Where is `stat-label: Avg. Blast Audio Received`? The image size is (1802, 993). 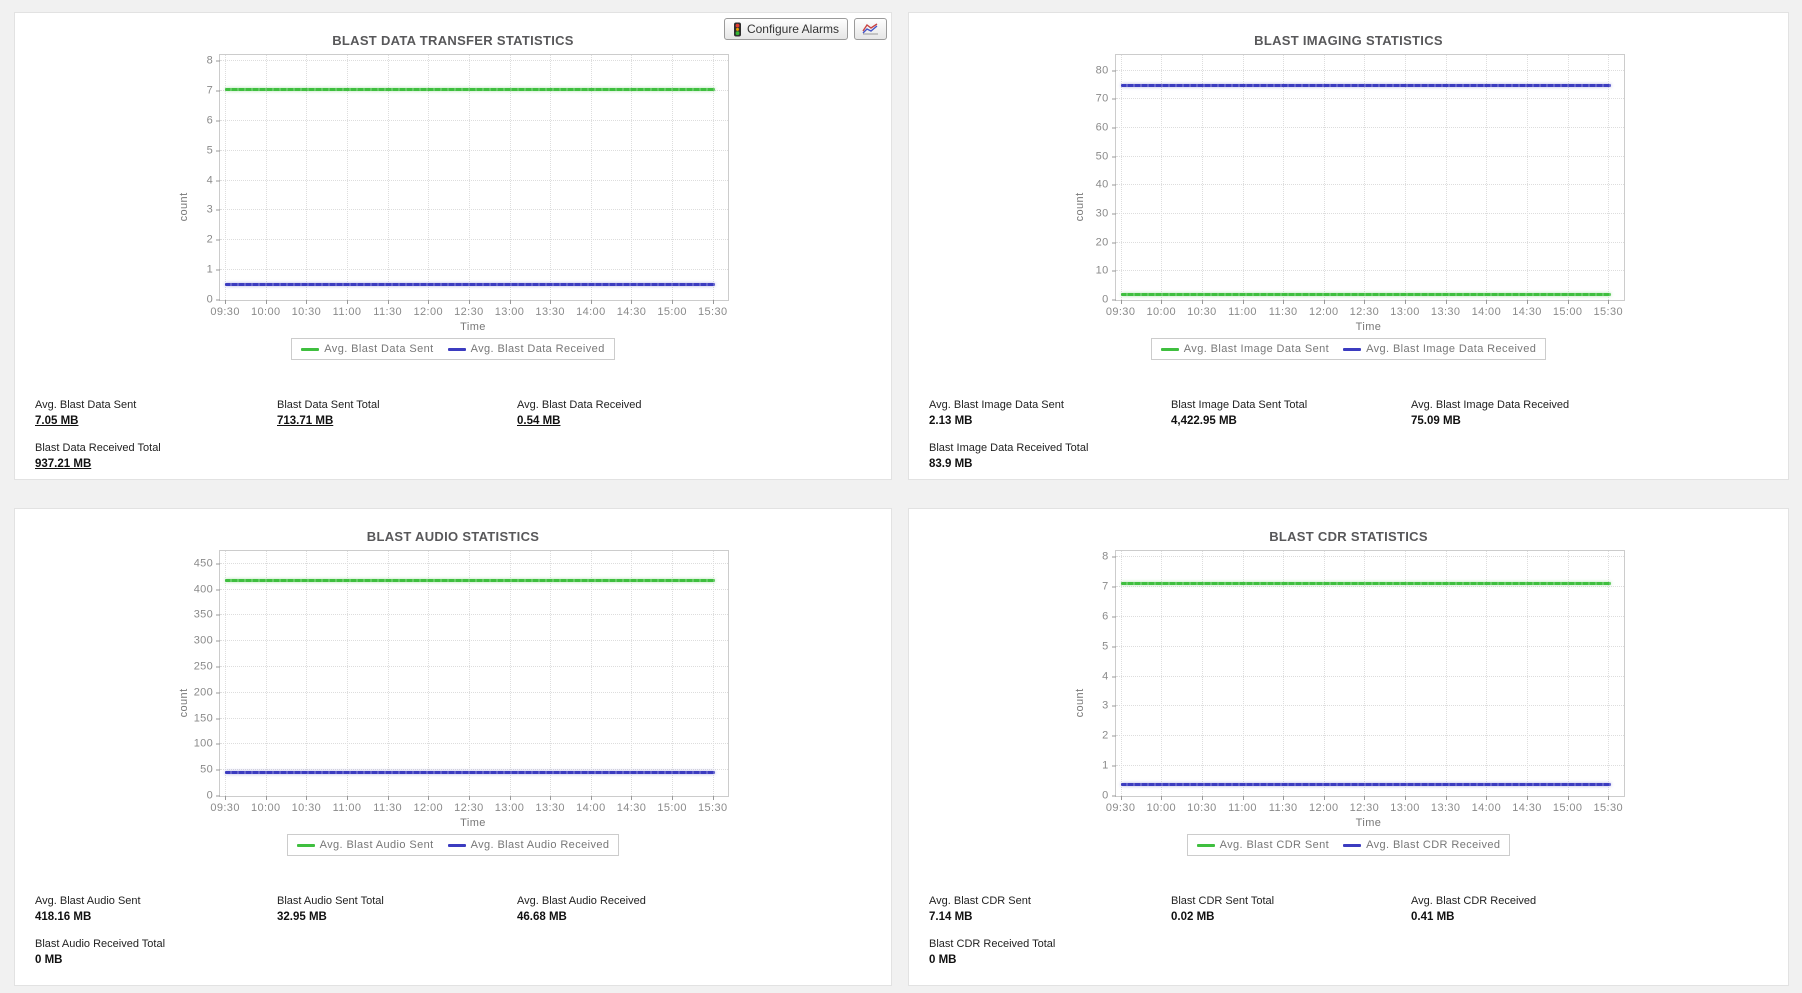
stat-label: Avg. Blast Audio Received is located at coordinates (581, 901).